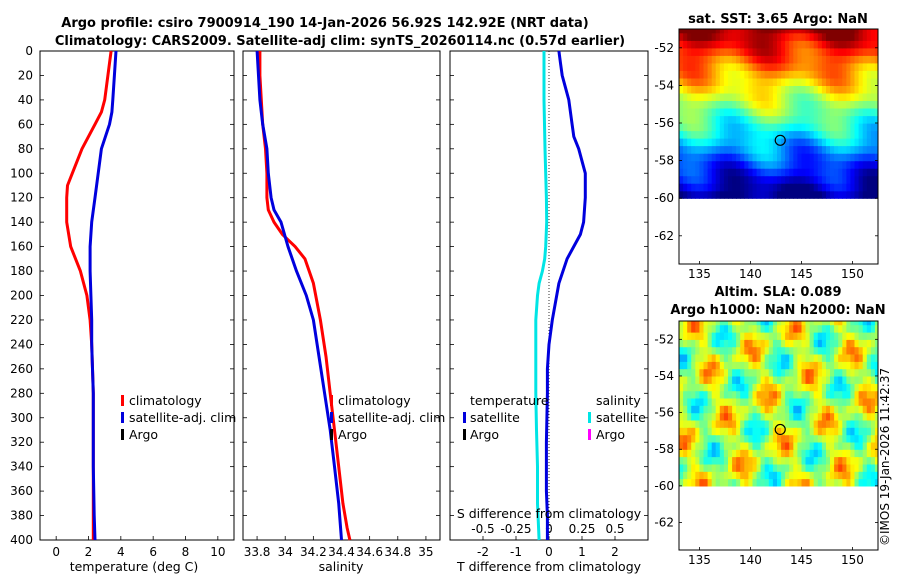 This screenshot has height=580, width=900. What do you see at coordinates (21, 198) in the screenshot?
I see `depth-tick-label: 120` at bounding box center [21, 198].